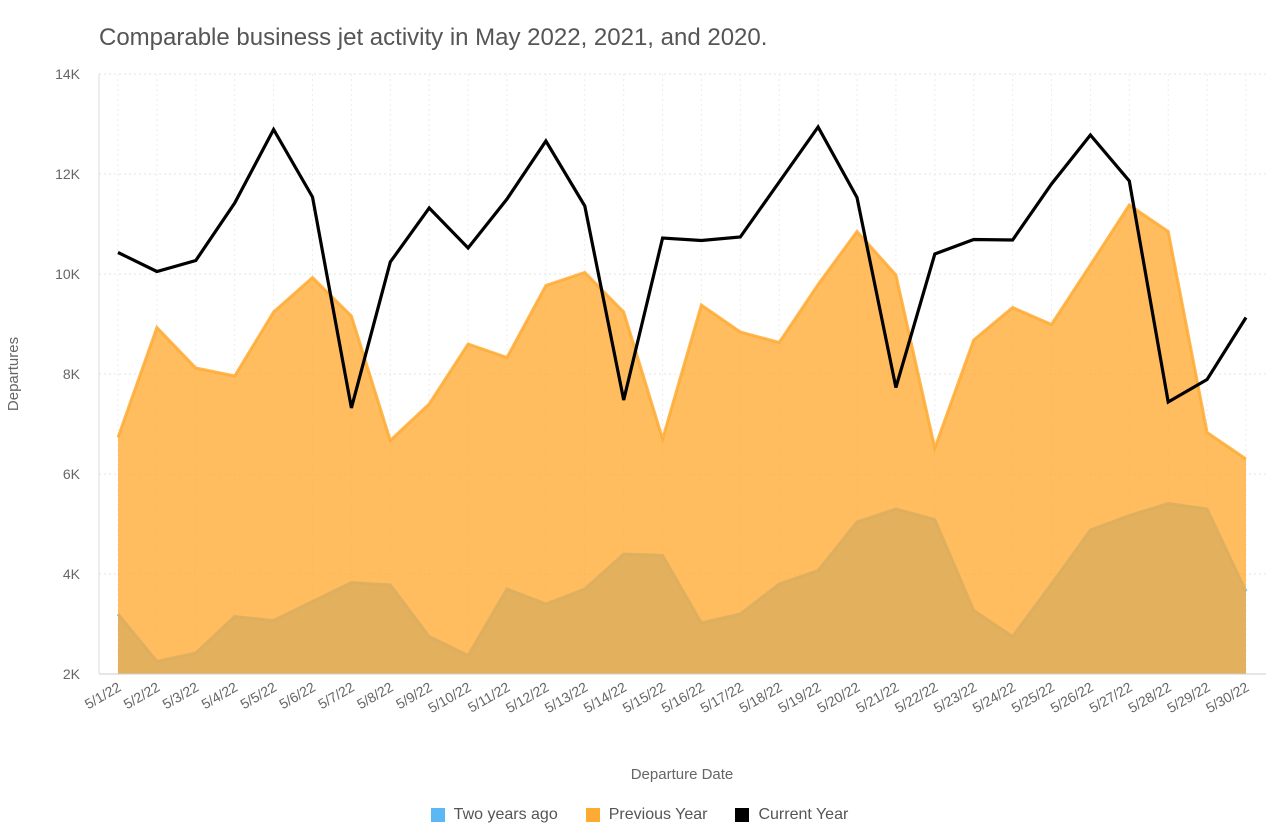 The height and width of the screenshot is (840, 1279). What do you see at coordinates (1110, 697) in the screenshot?
I see `x-tick-label: 5/27/22` at bounding box center [1110, 697].